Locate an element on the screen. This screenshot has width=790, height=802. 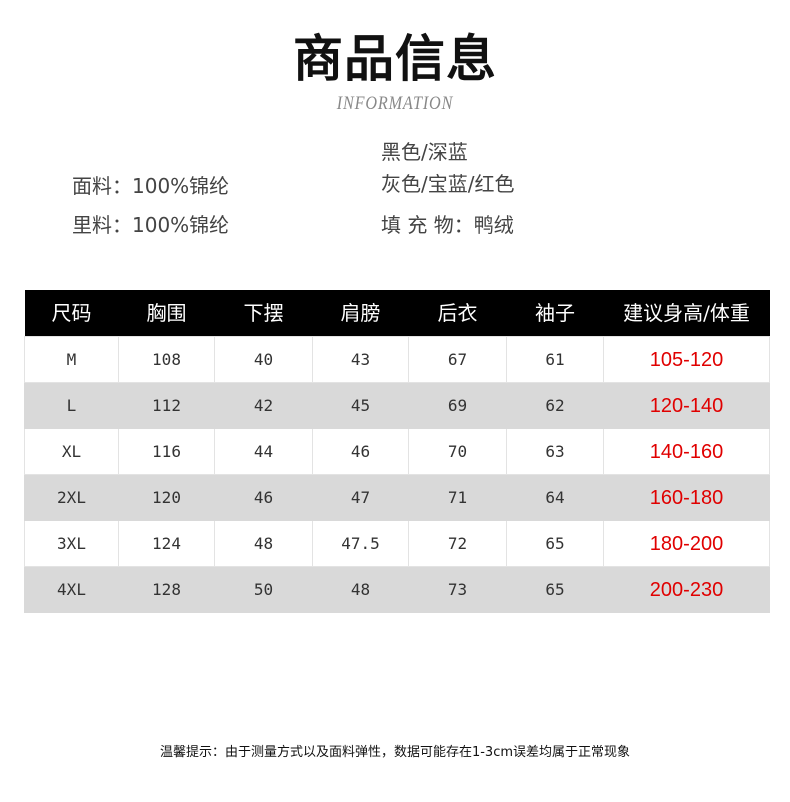
table-header-row: 尺码 胸围 下摆 肩膀 后衣 袖子 建议身高/体重 is located at coordinates (397, 313).